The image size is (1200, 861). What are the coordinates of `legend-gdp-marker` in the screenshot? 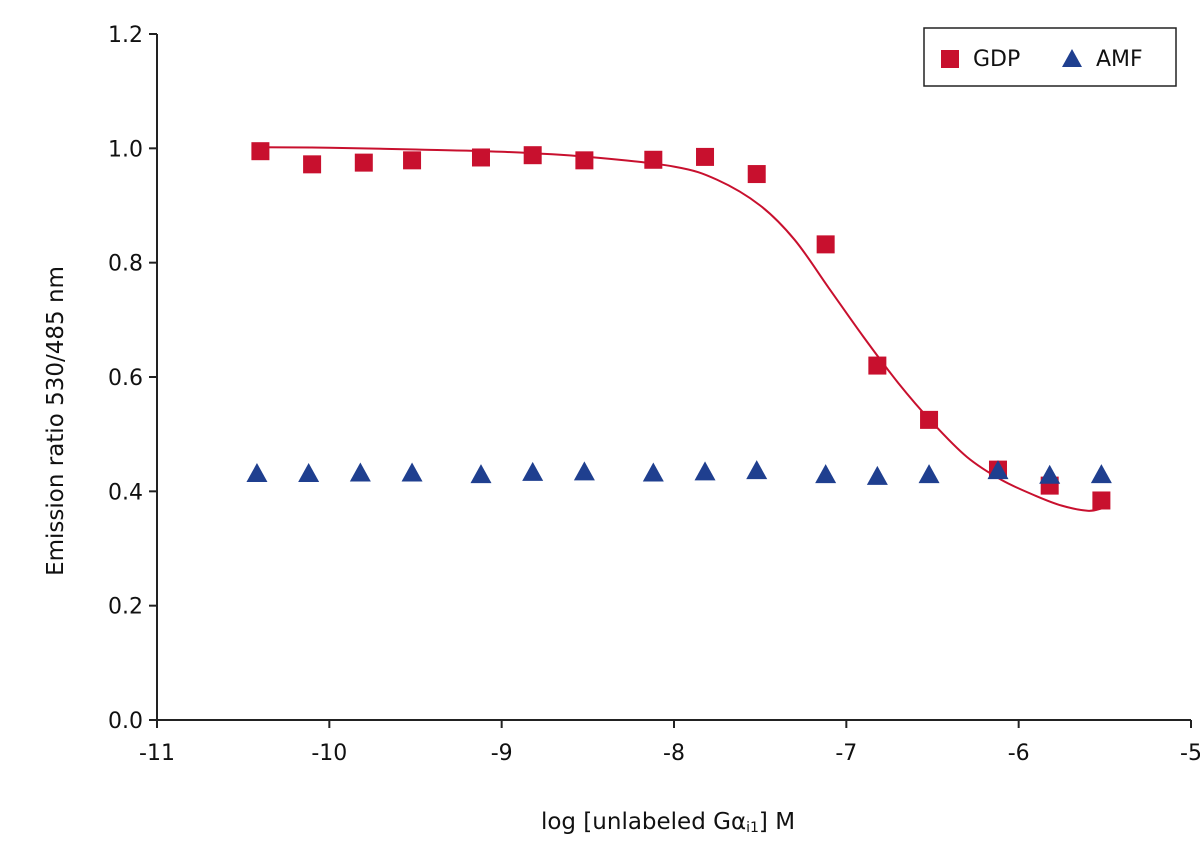 It's located at (950, 59).